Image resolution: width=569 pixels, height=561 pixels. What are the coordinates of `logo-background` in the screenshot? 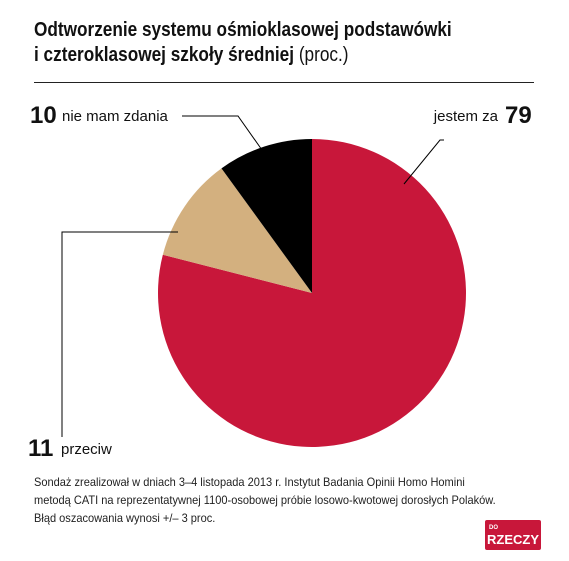 It's located at (513, 535).